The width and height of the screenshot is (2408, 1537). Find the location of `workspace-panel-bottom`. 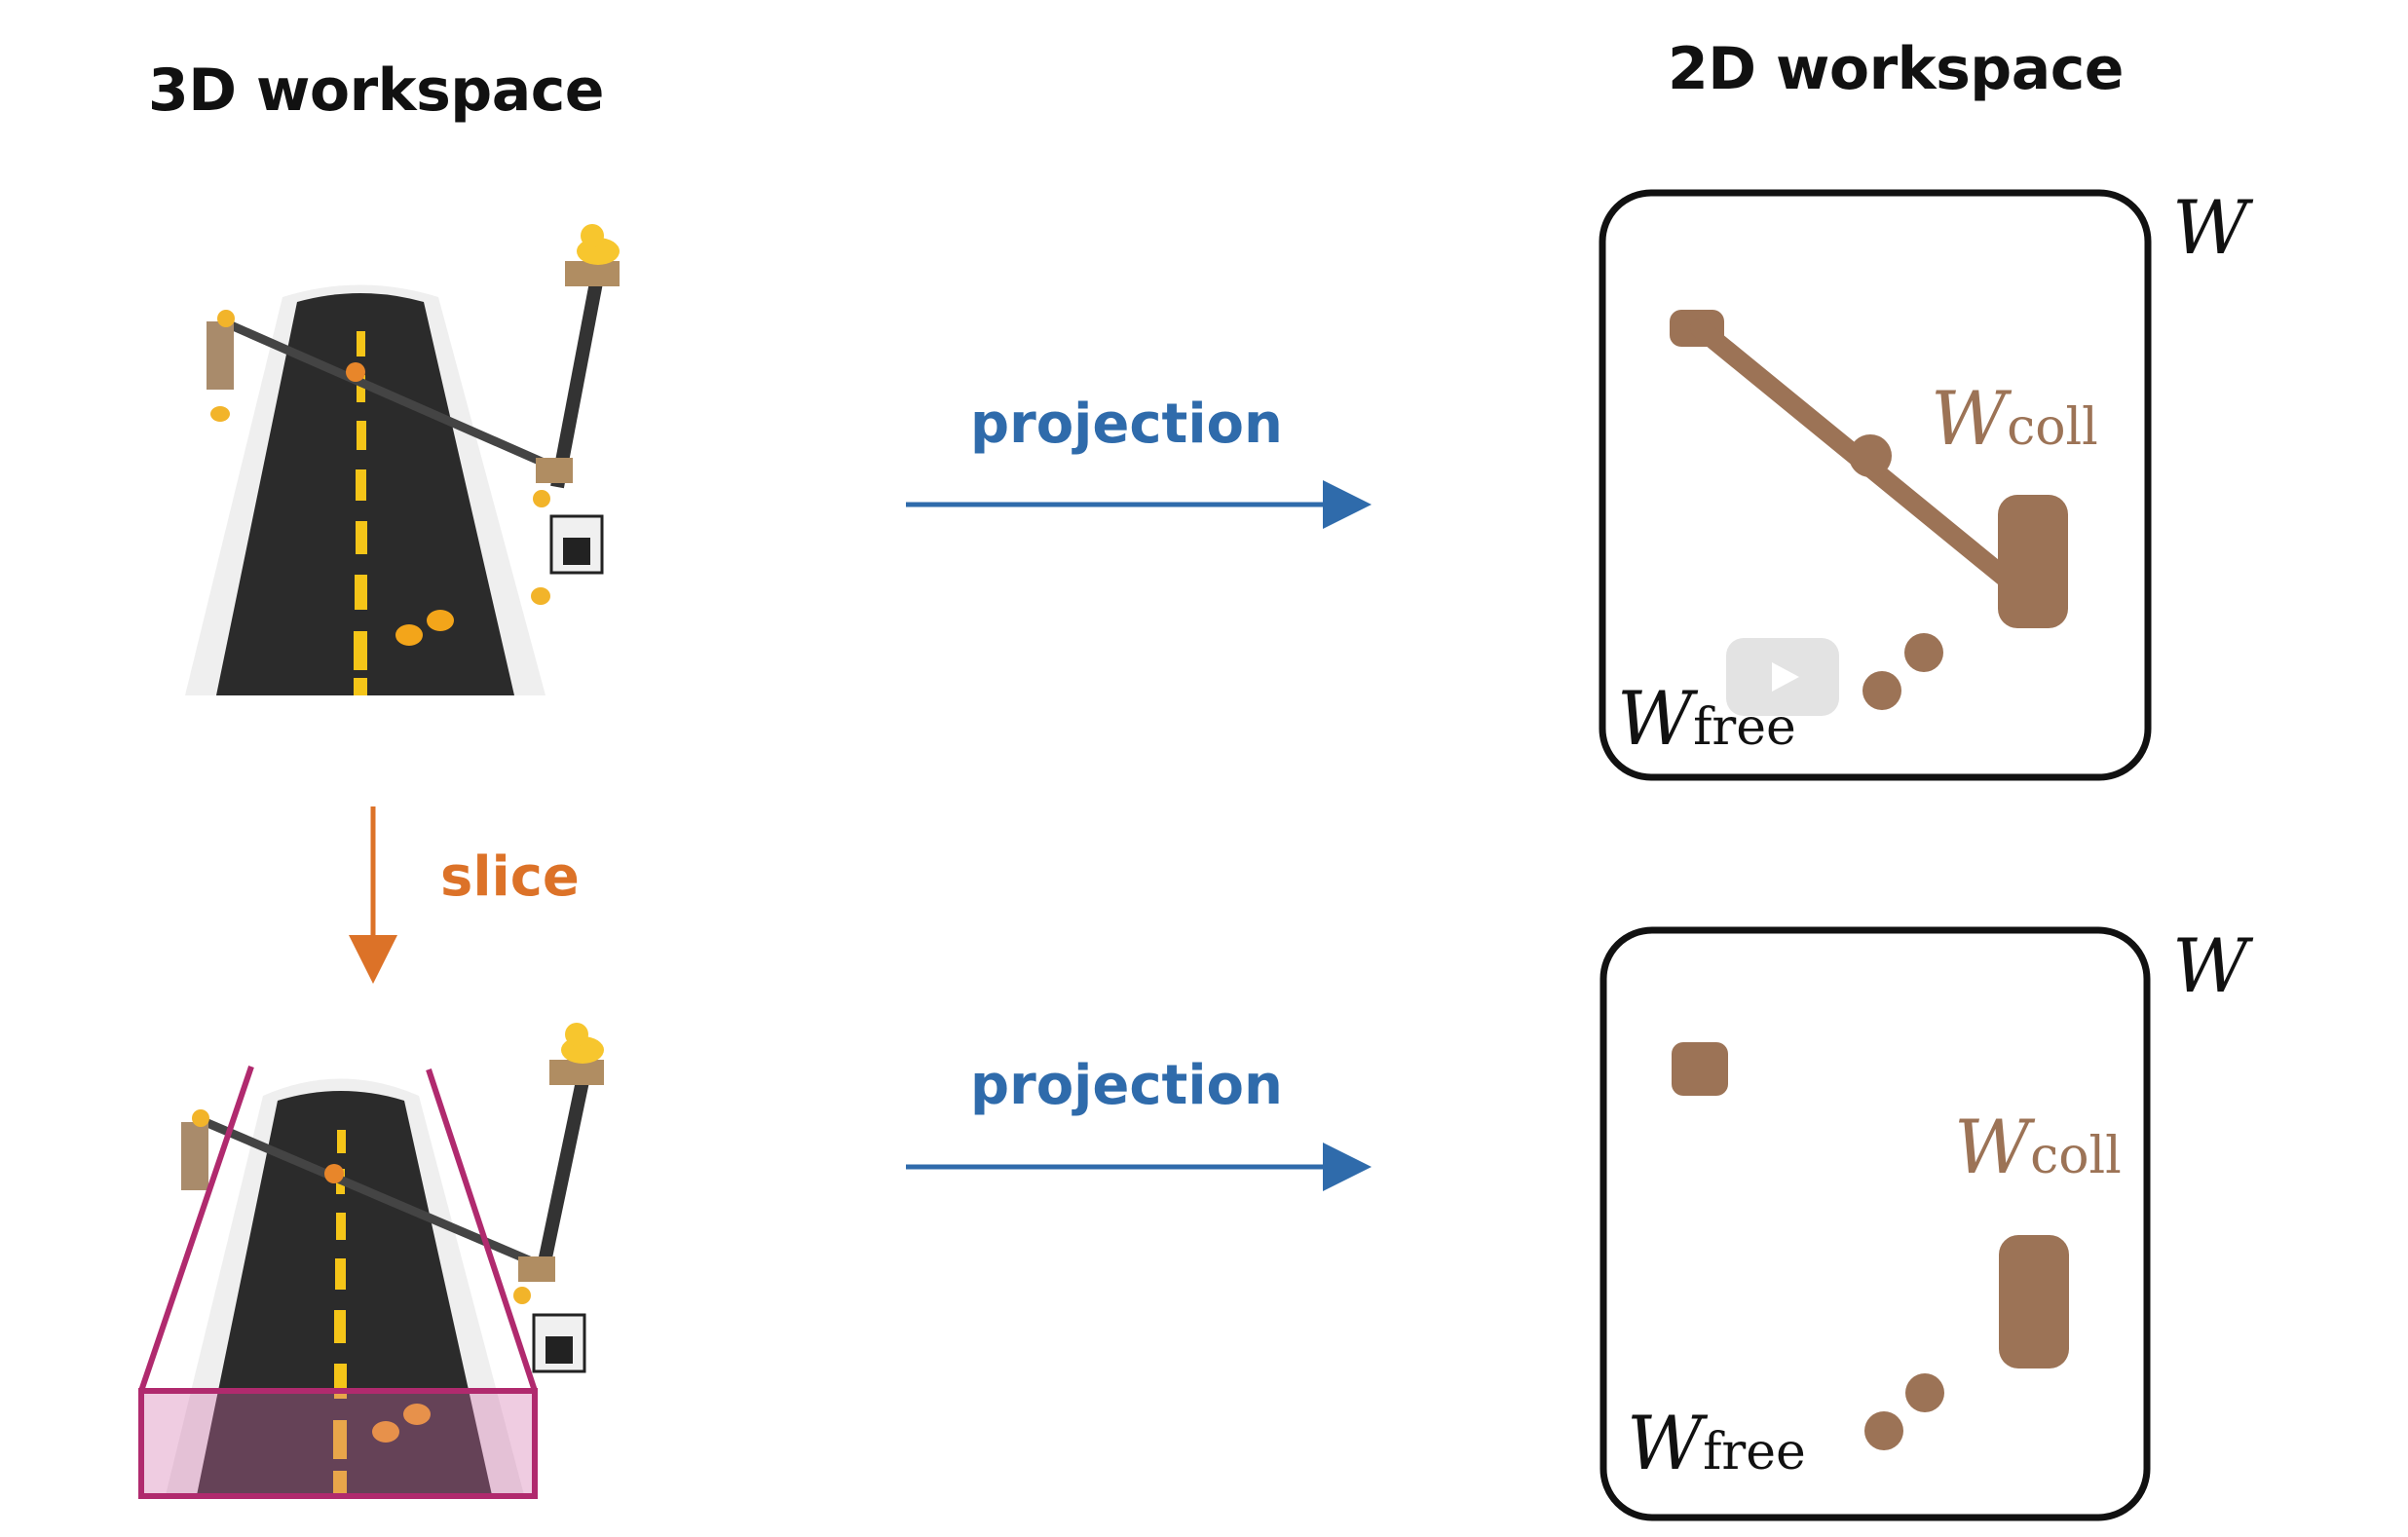

workspace-panel-bottom is located at coordinates (1875, 1224).